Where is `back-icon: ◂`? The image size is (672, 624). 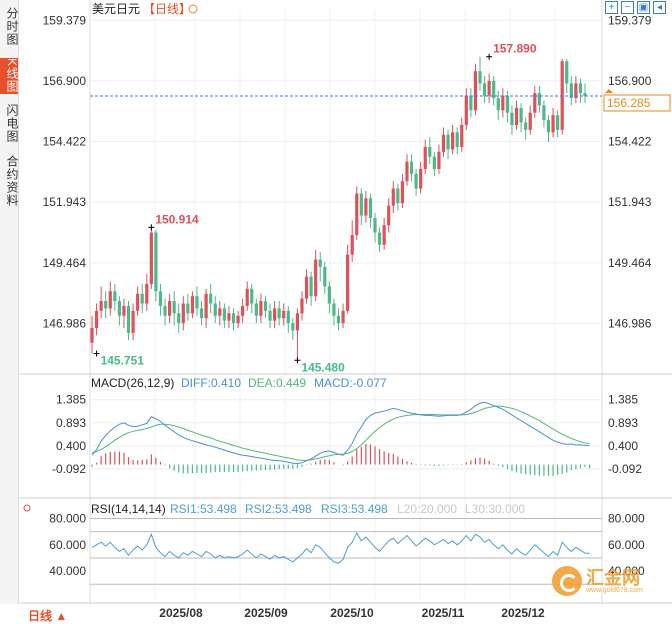 back-icon: ◂ is located at coordinates (659, 7).